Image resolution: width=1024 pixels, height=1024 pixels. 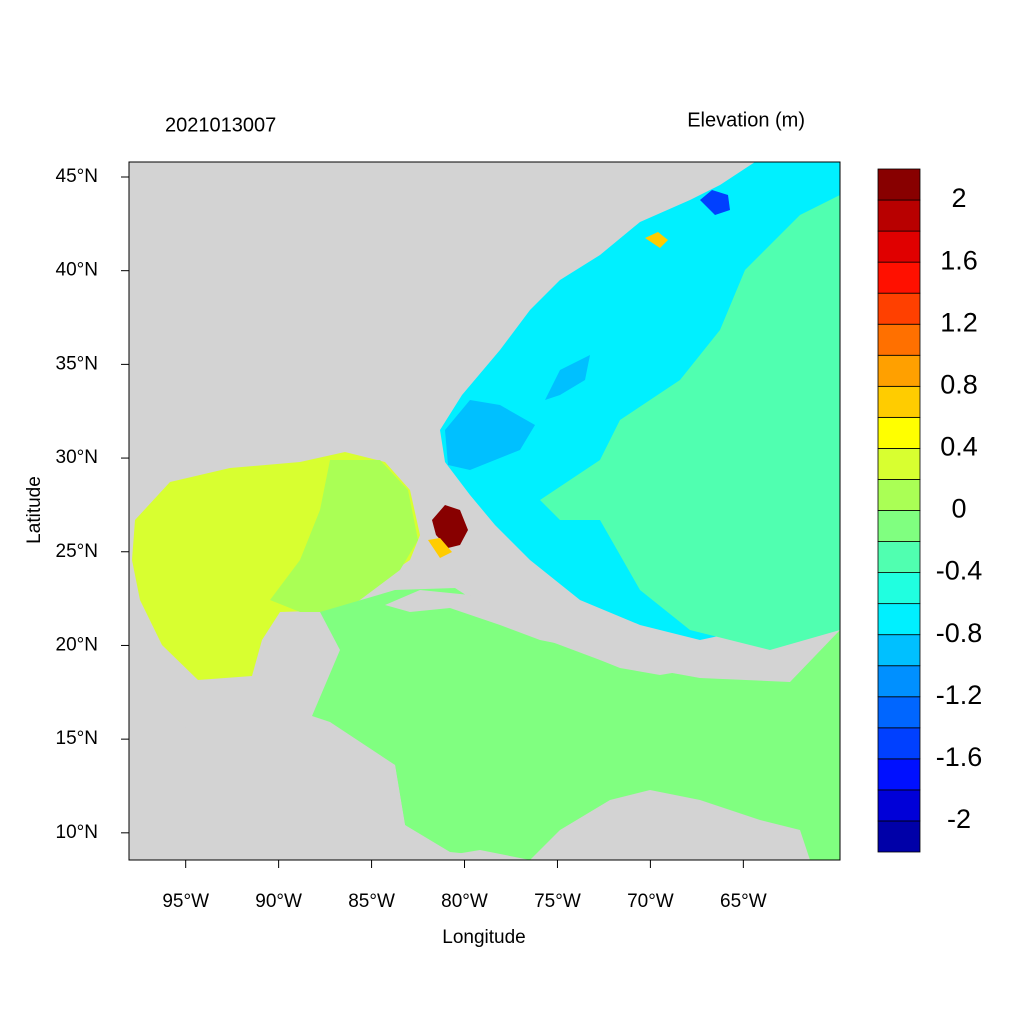 I want to click on x-tick-label: 80°W, so click(x=464, y=901).